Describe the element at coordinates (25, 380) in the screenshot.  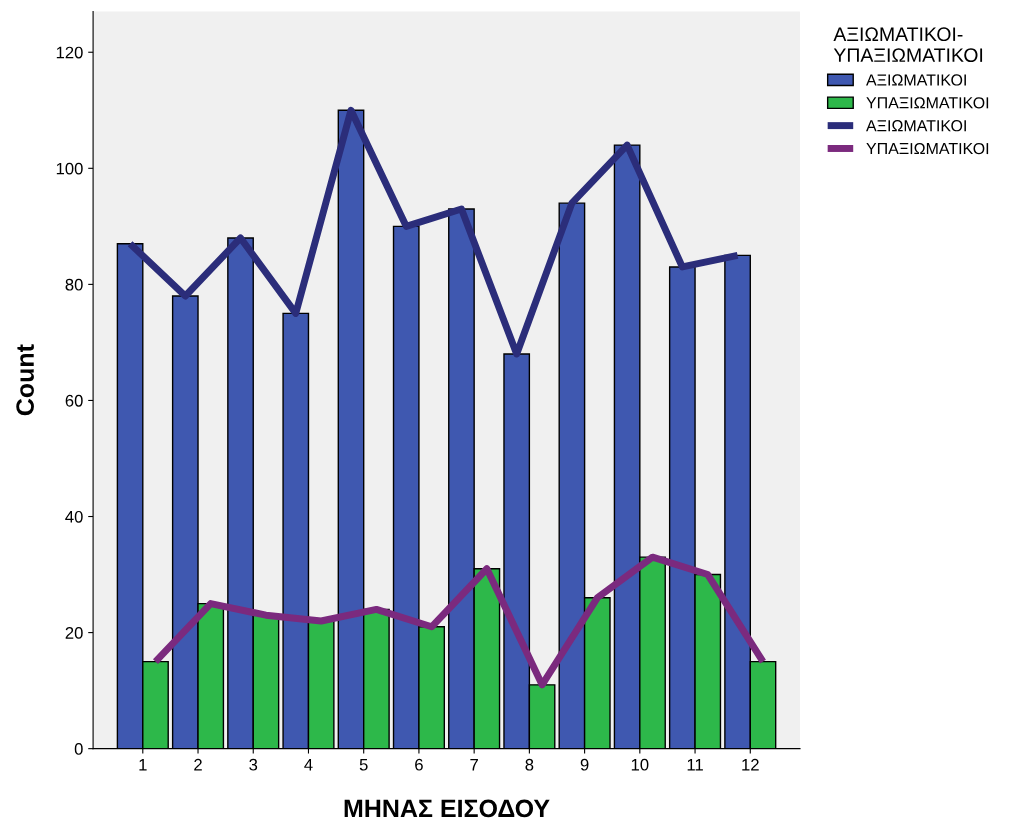
I see `y-axis-title: Count` at that location.